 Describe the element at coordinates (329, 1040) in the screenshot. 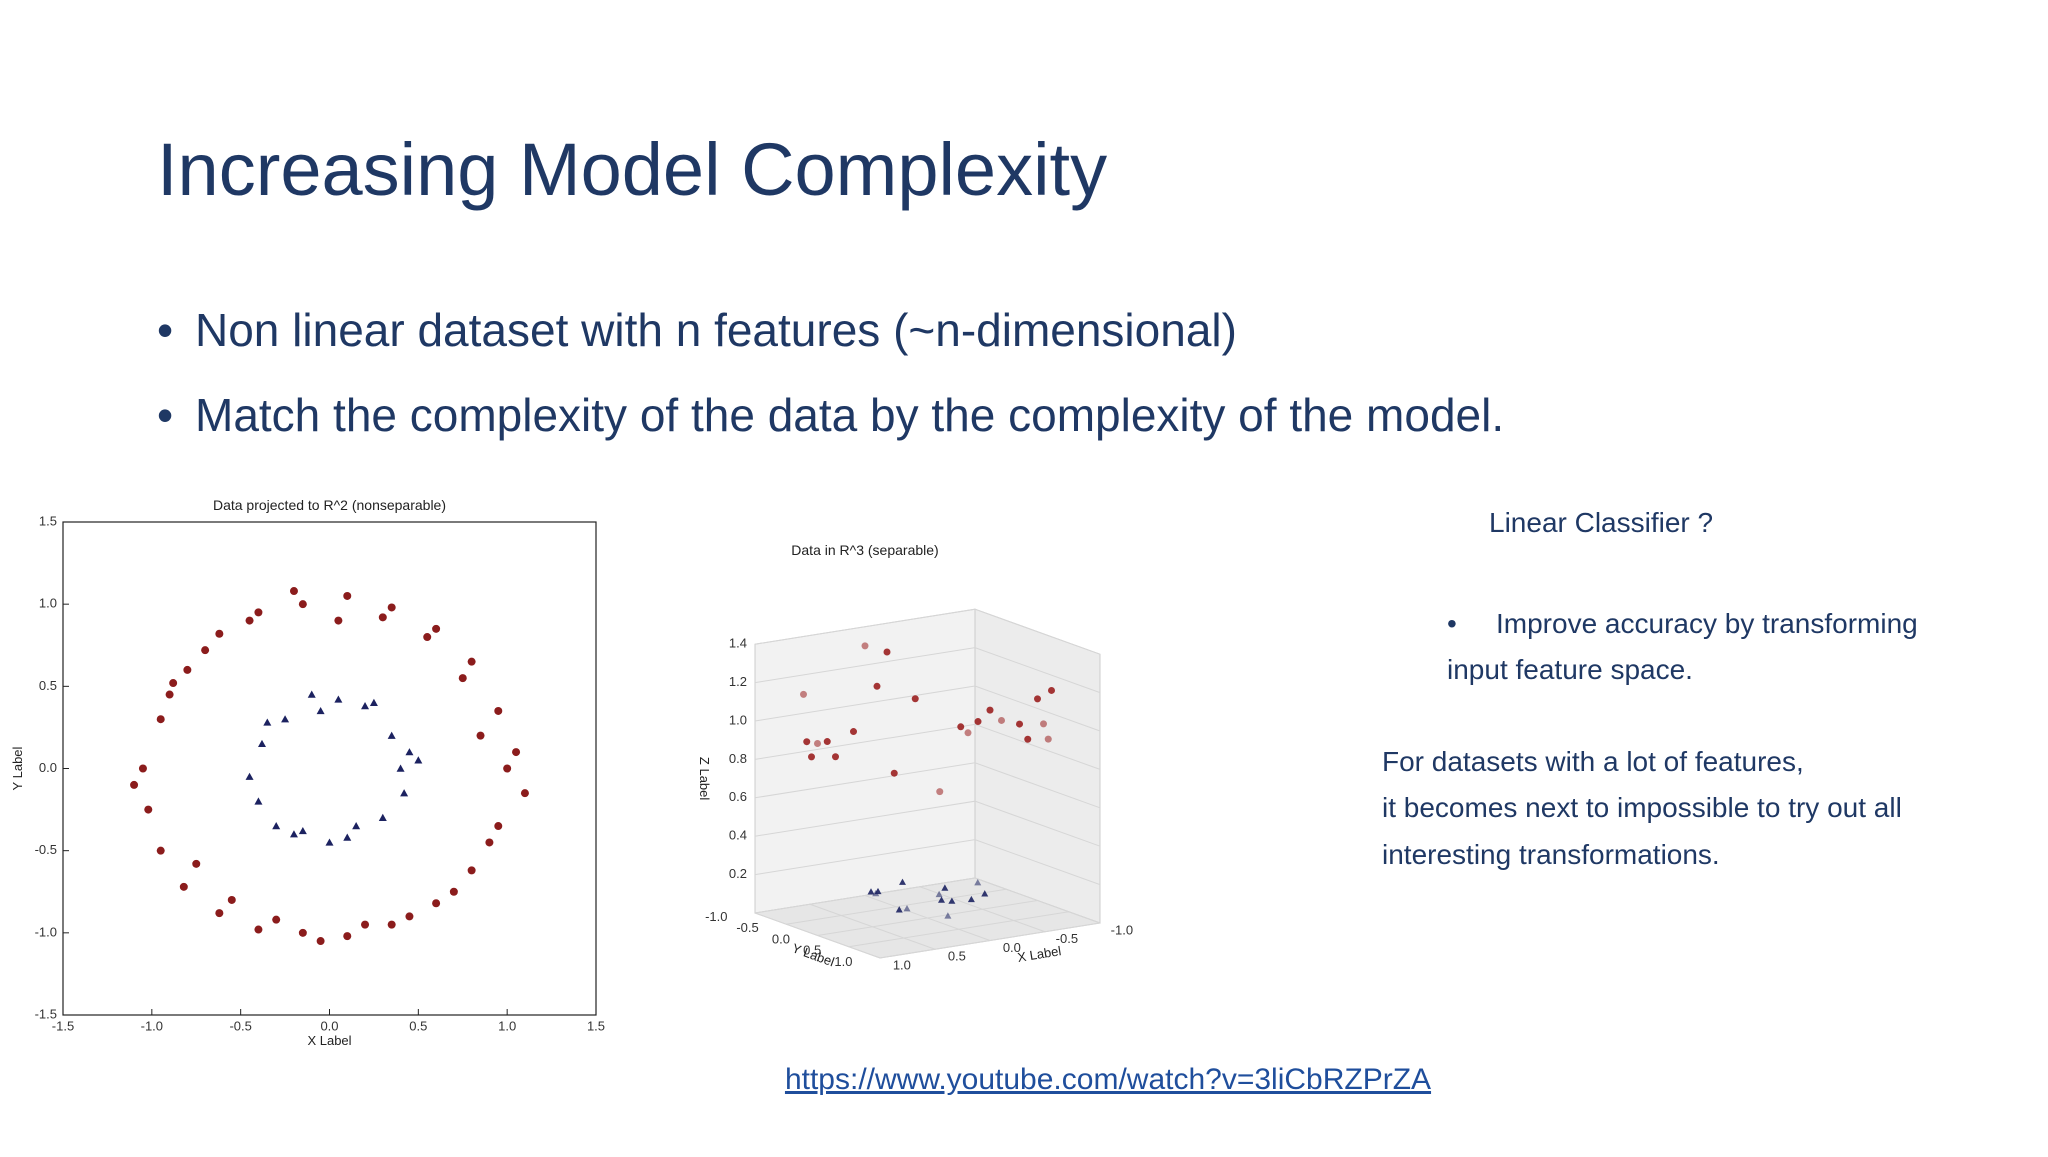

I see `x-axis-label: X Label` at that location.